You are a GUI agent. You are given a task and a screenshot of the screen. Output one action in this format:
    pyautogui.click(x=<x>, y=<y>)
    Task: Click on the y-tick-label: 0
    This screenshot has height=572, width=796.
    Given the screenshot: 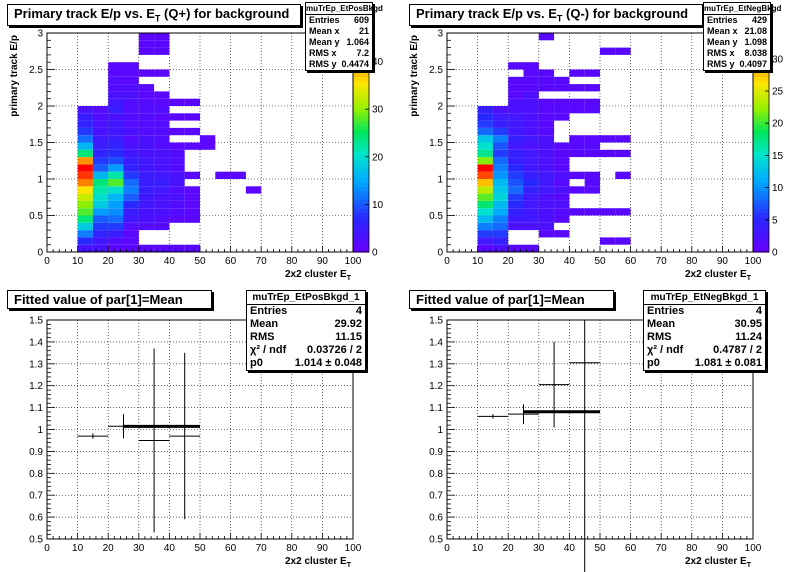 What is the action you would take?
    pyautogui.click(x=440, y=253)
    